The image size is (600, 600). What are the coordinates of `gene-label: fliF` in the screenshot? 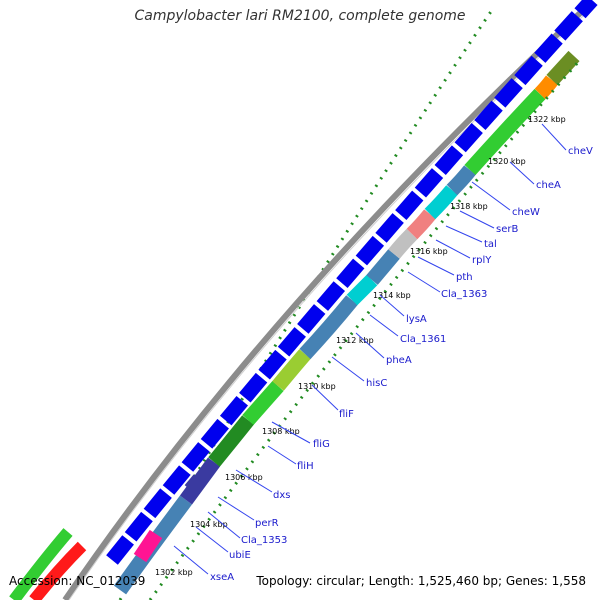 It's located at (346, 414).